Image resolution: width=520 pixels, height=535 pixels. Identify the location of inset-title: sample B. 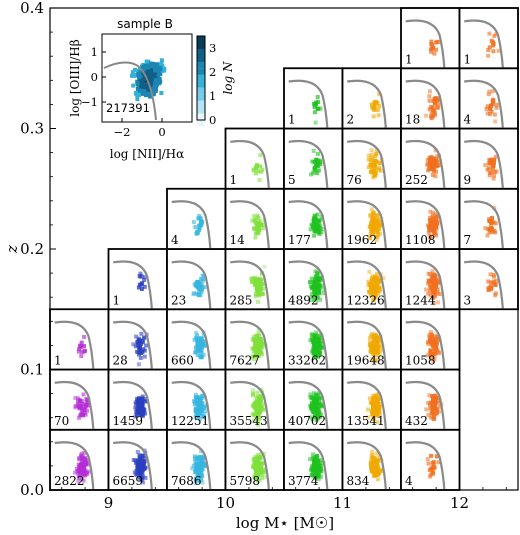
(145, 24).